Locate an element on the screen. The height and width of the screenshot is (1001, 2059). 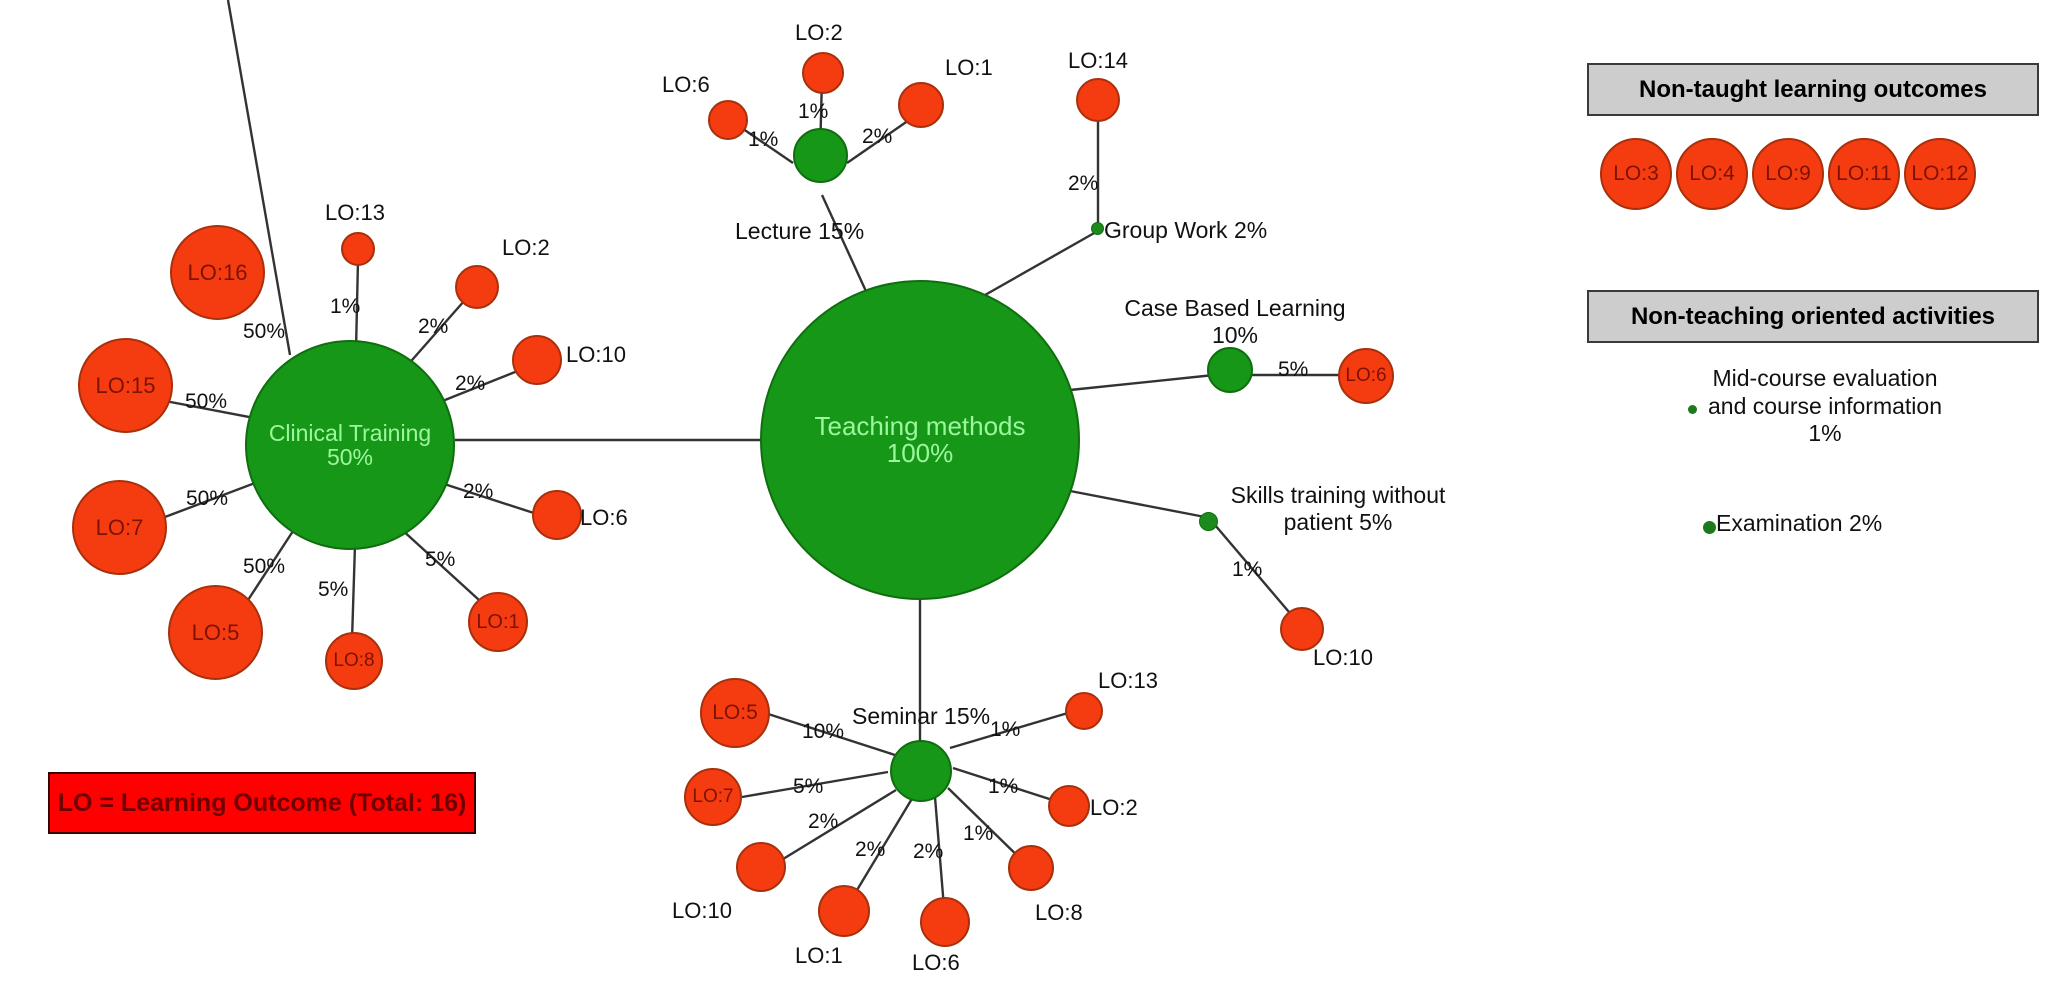
label-case-based-learning: Case Based Learning 10% is located at coordinates (1235, 322).